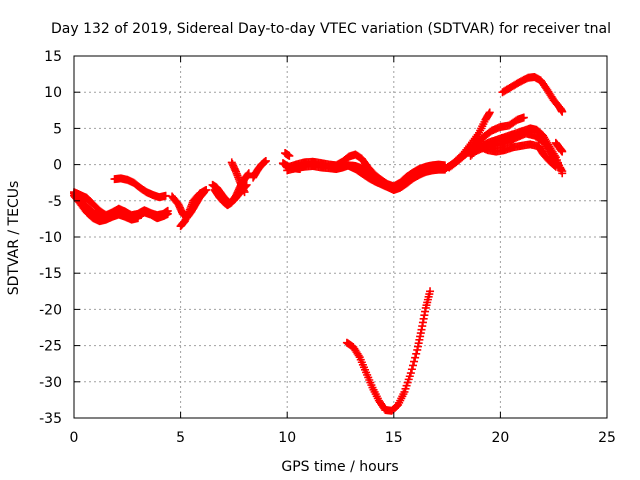 The image size is (640, 480). I want to click on x-tick-label: 0, so click(74, 438).